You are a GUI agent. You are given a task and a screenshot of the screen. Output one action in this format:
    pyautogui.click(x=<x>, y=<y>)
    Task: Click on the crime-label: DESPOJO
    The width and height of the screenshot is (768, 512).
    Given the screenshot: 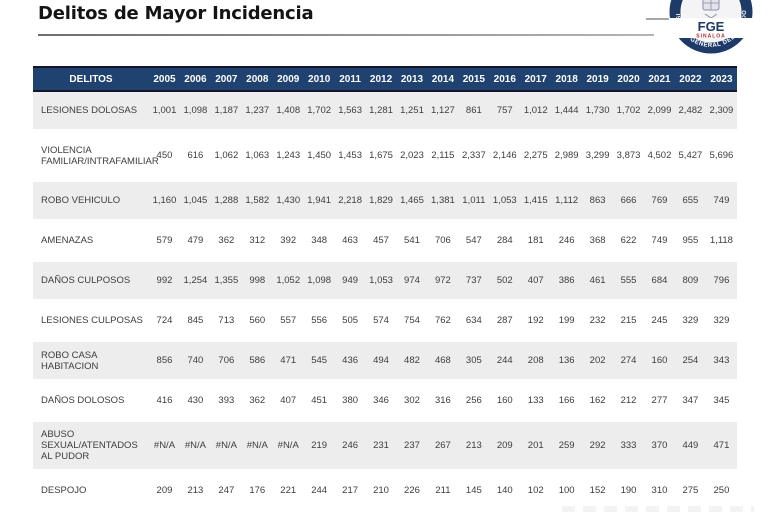 What is the action you would take?
    pyautogui.click(x=91, y=491)
    